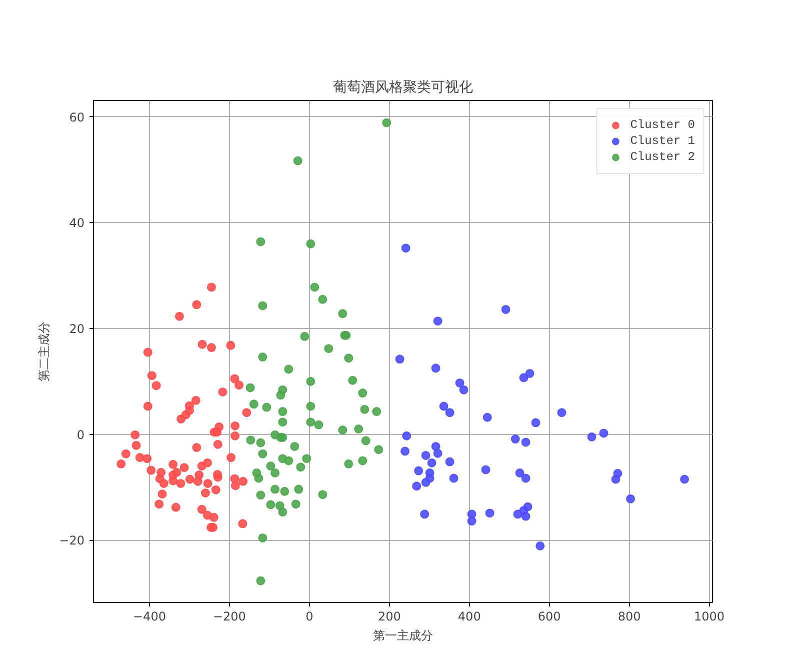 The width and height of the screenshot is (795, 664). What do you see at coordinates (149, 617) in the screenshot?
I see `x-tick-label: −400` at bounding box center [149, 617].